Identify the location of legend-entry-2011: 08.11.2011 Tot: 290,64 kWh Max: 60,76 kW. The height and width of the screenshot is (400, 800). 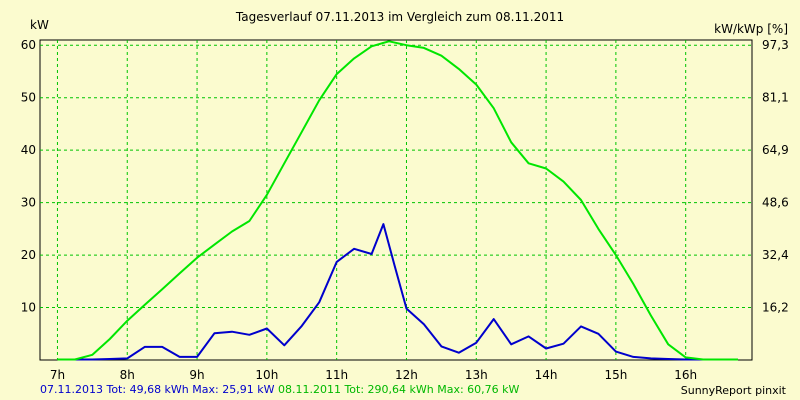
(398, 389).